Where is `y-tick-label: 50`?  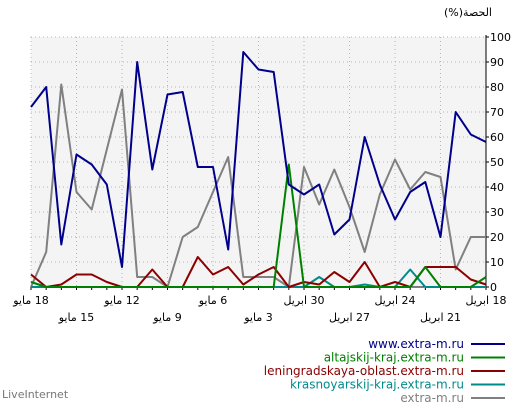
y-tick-label: 50 is located at coordinates (497, 162).